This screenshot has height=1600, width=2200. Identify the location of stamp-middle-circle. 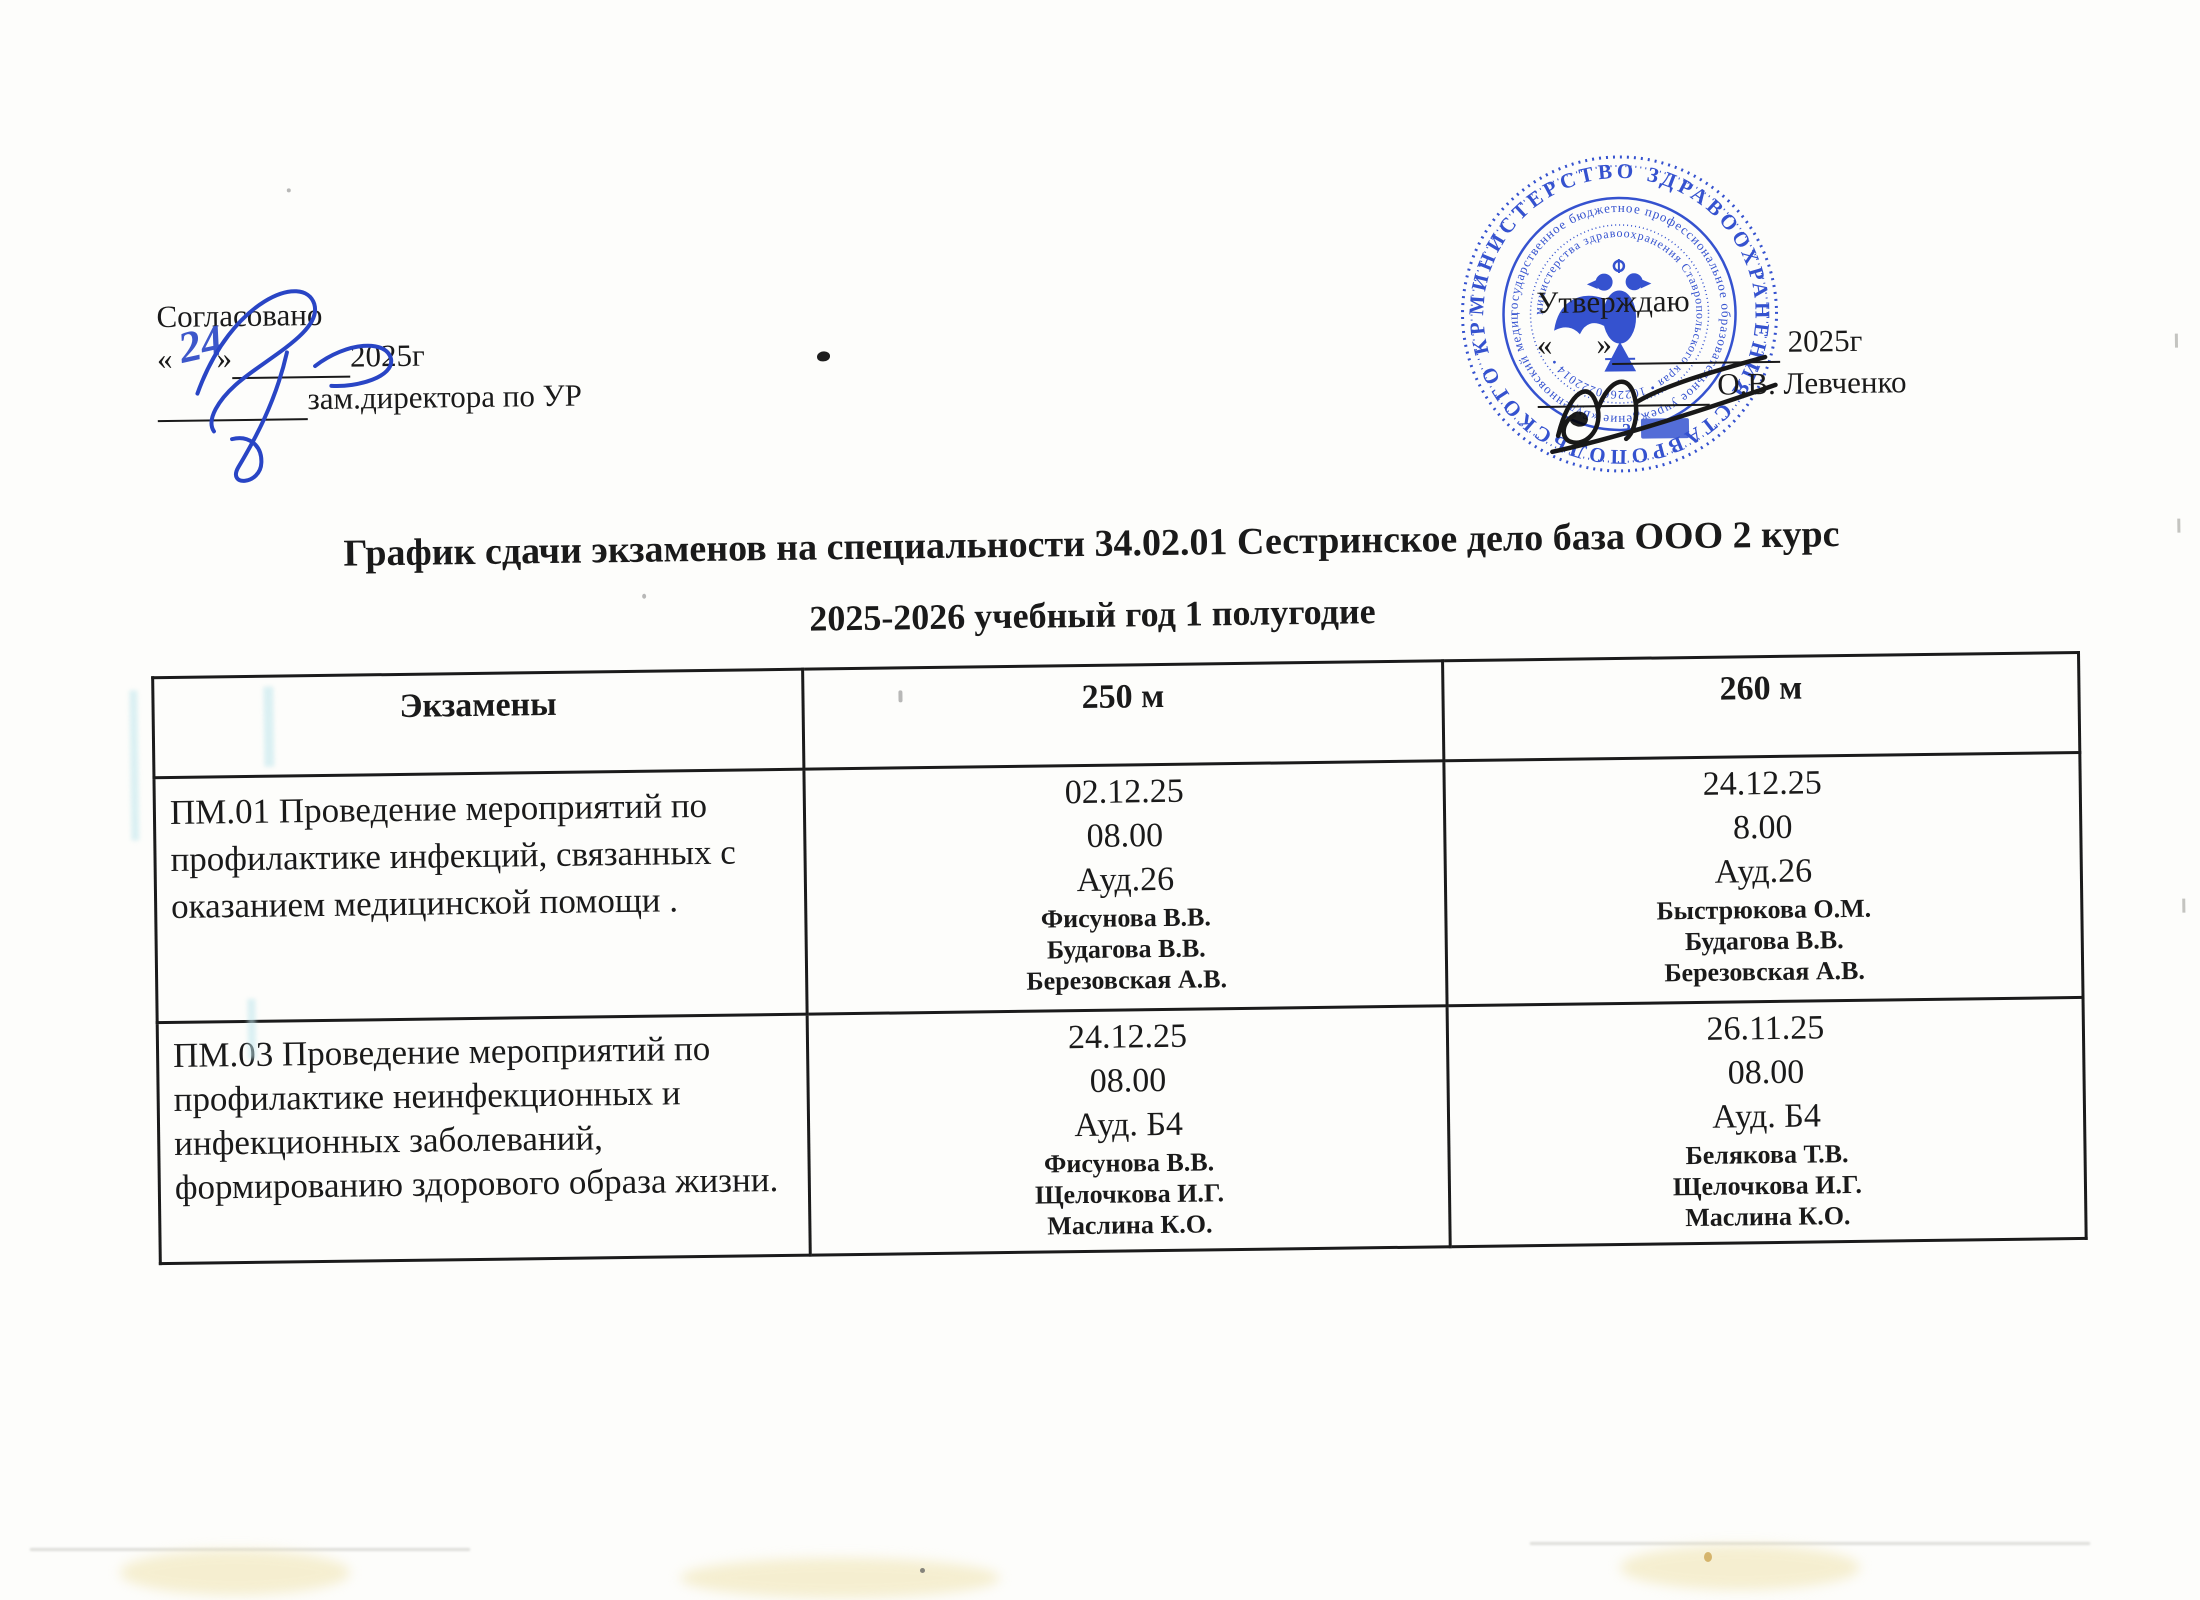
(1619, 314).